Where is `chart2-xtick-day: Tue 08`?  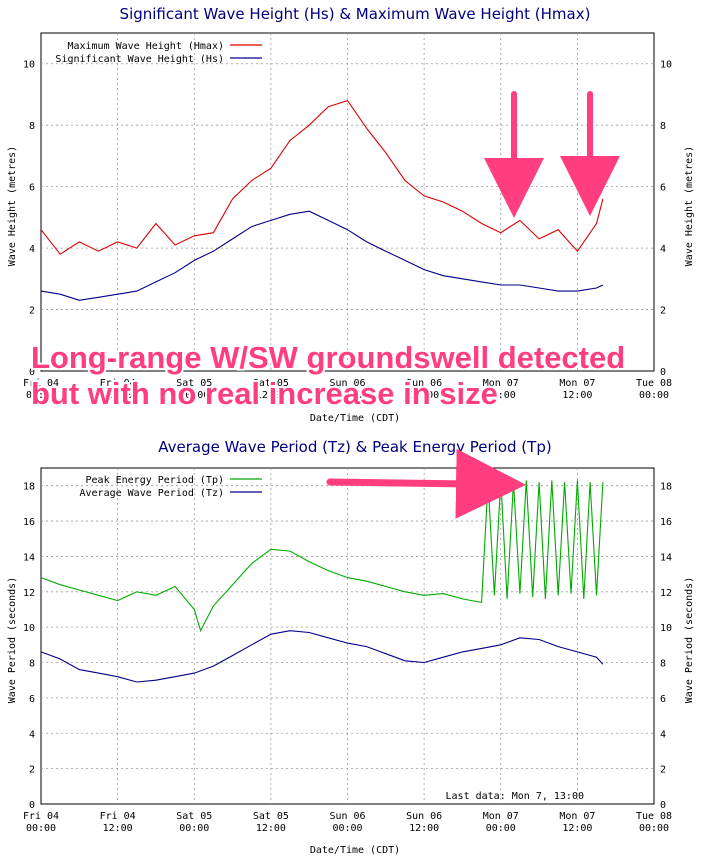
chart2-xtick-day: Tue 08 is located at coordinates (654, 816).